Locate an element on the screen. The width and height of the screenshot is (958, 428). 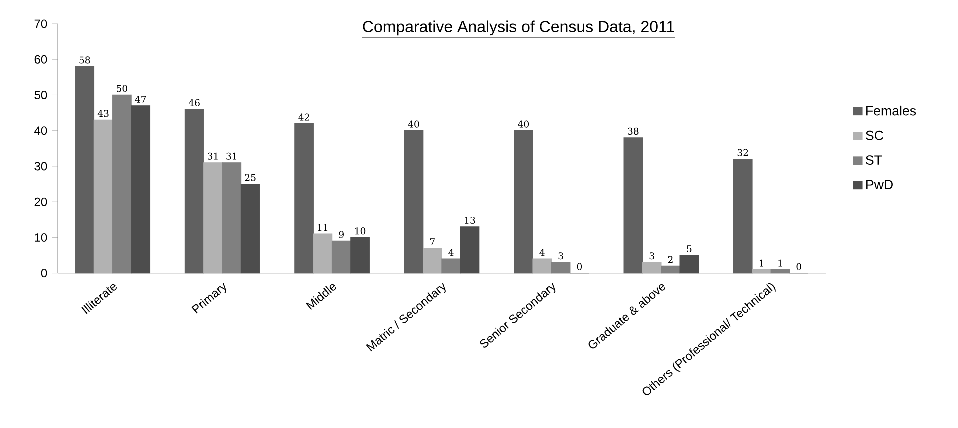
data-label: 32 is located at coordinates (743, 152).